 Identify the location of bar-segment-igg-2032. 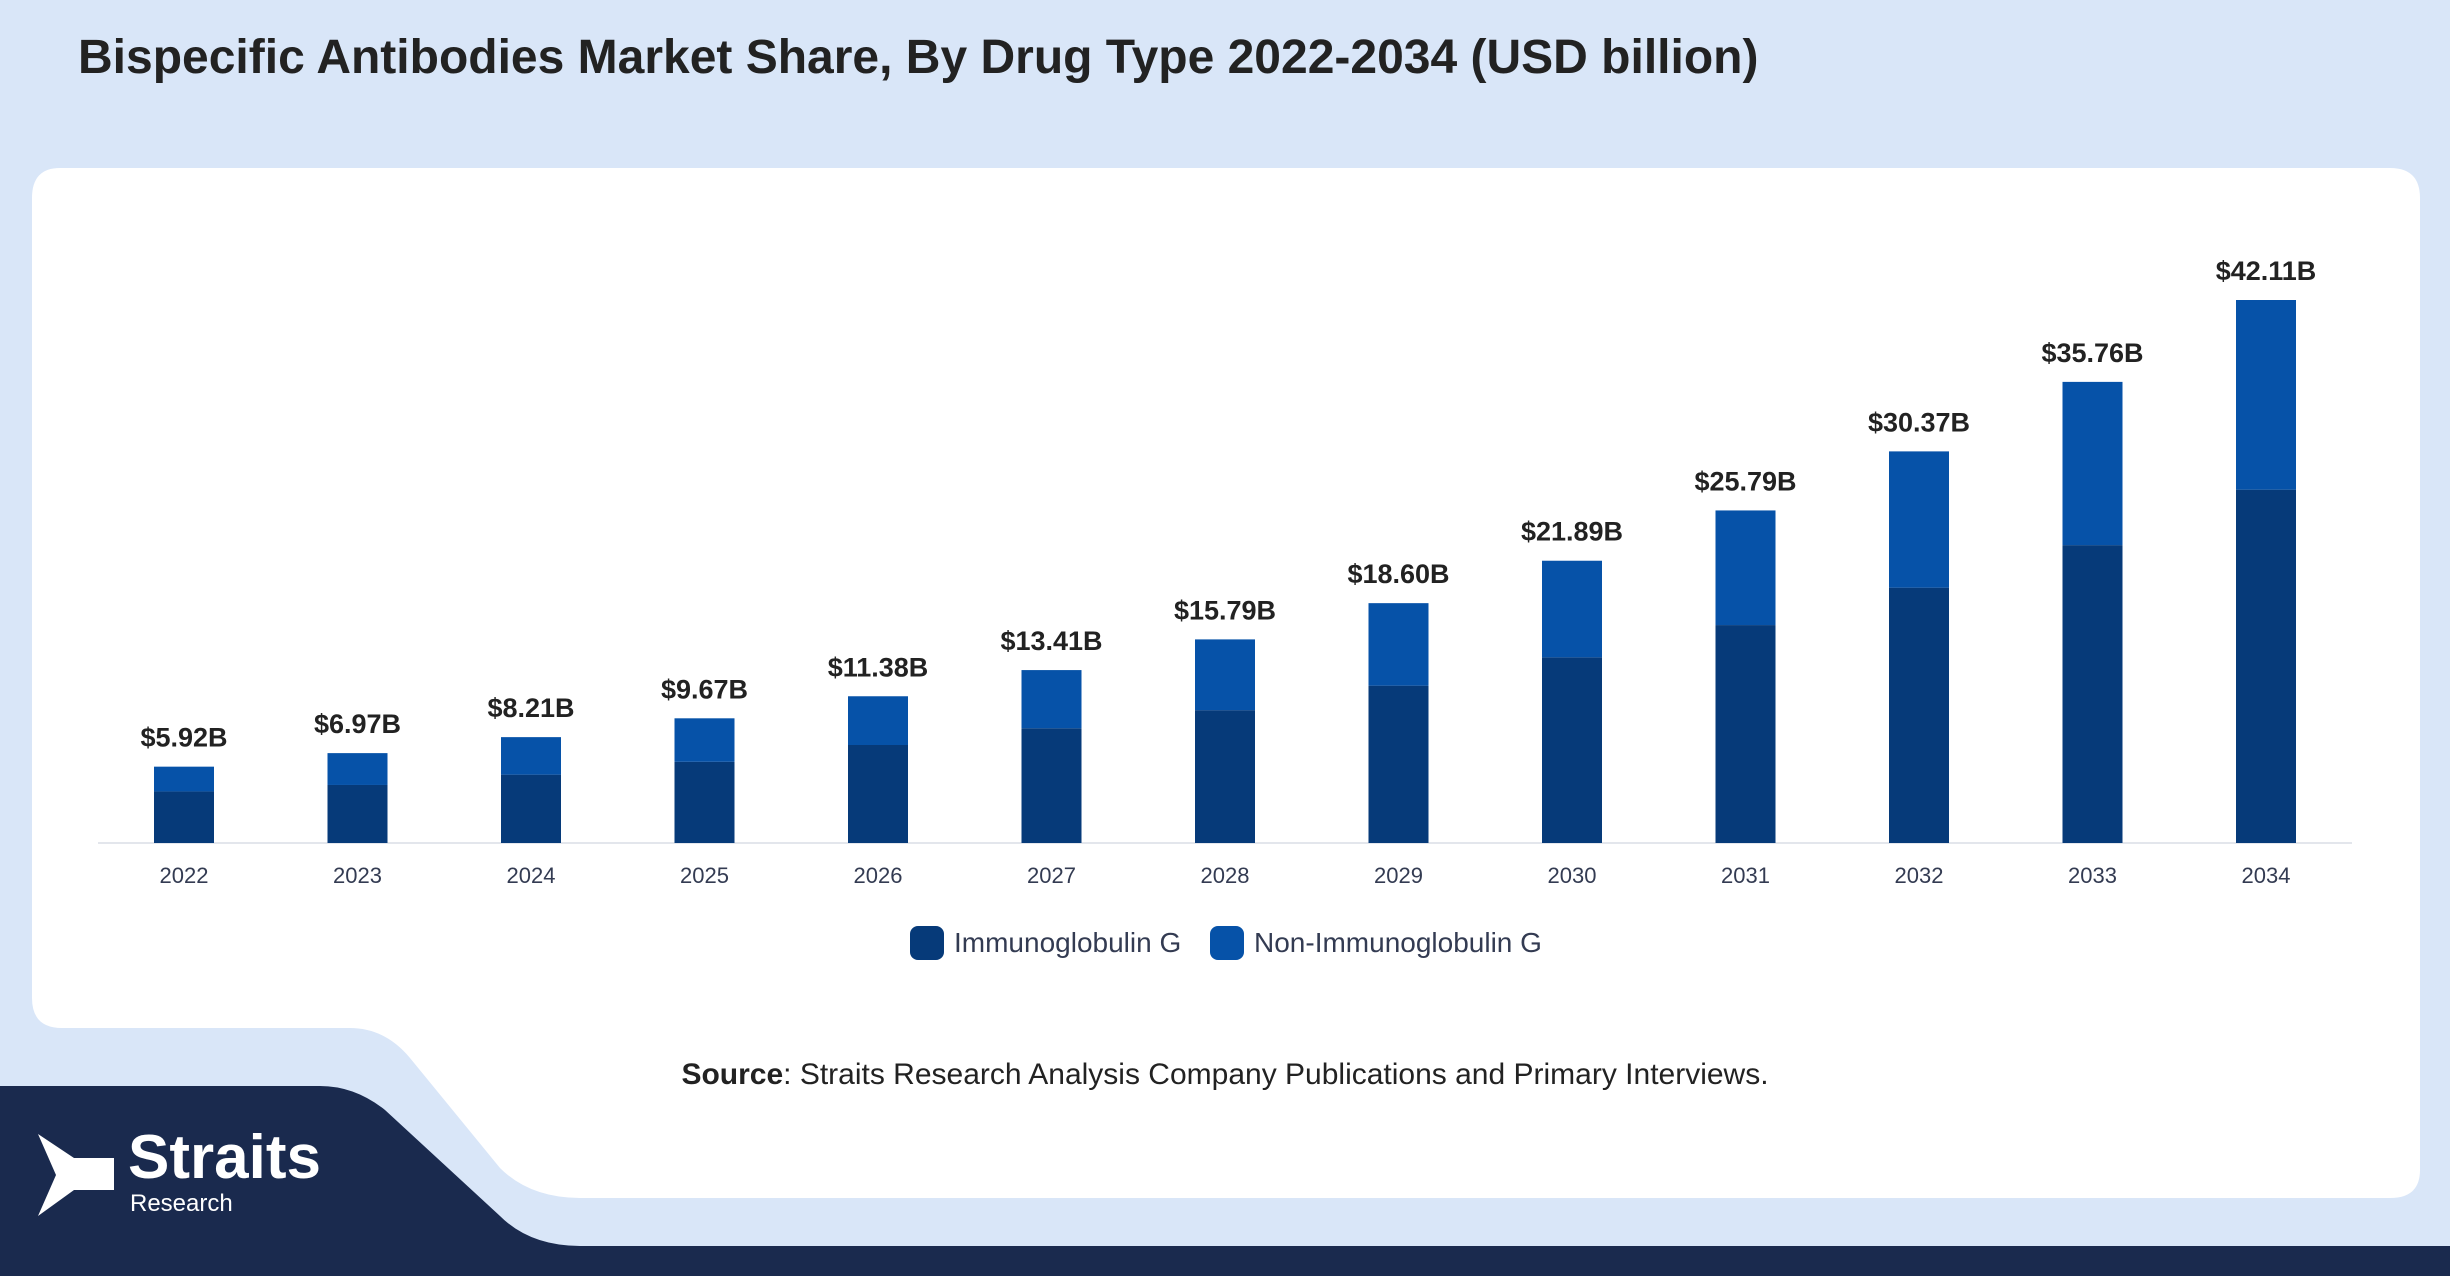
(1919, 715).